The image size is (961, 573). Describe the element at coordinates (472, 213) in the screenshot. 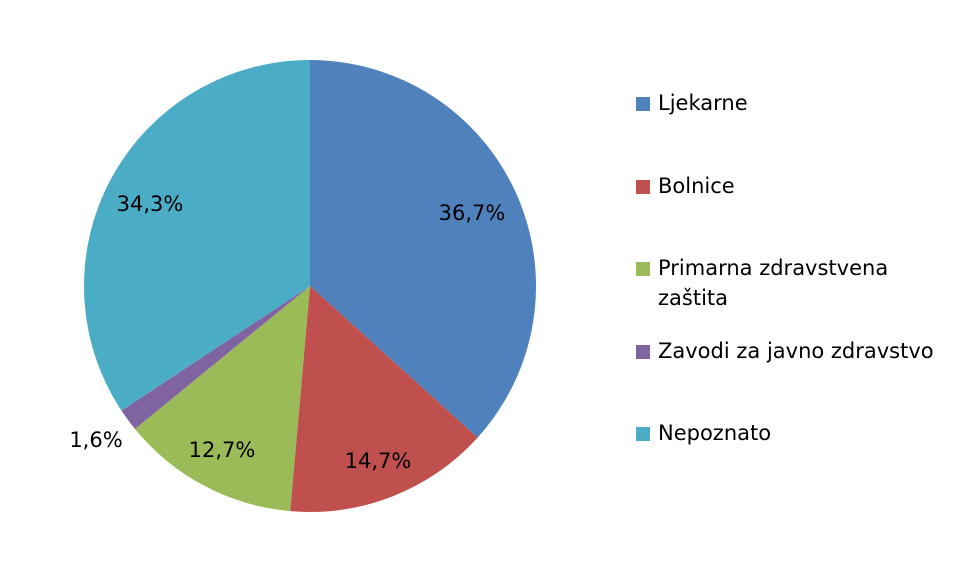

I see `data-label: 36,7%` at that location.